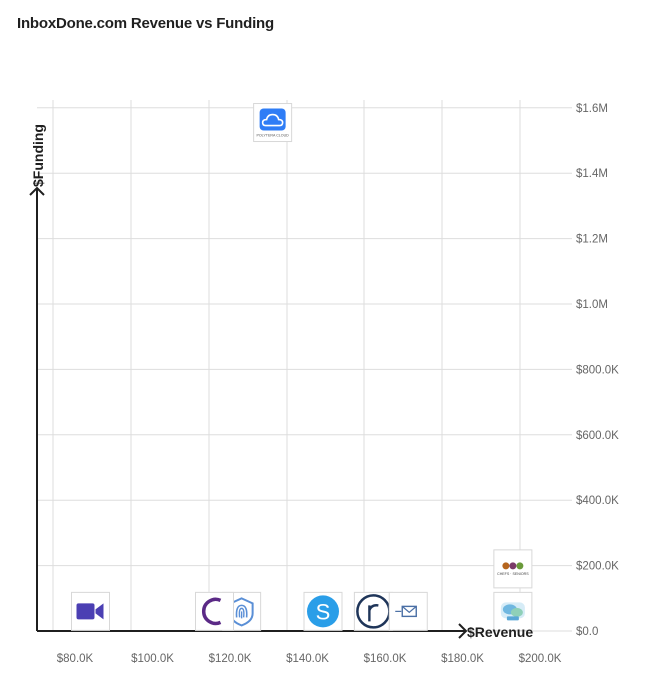 This screenshot has width=651, height=695. I want to click on x-tick-label: $80.0K, so click(75, 659).